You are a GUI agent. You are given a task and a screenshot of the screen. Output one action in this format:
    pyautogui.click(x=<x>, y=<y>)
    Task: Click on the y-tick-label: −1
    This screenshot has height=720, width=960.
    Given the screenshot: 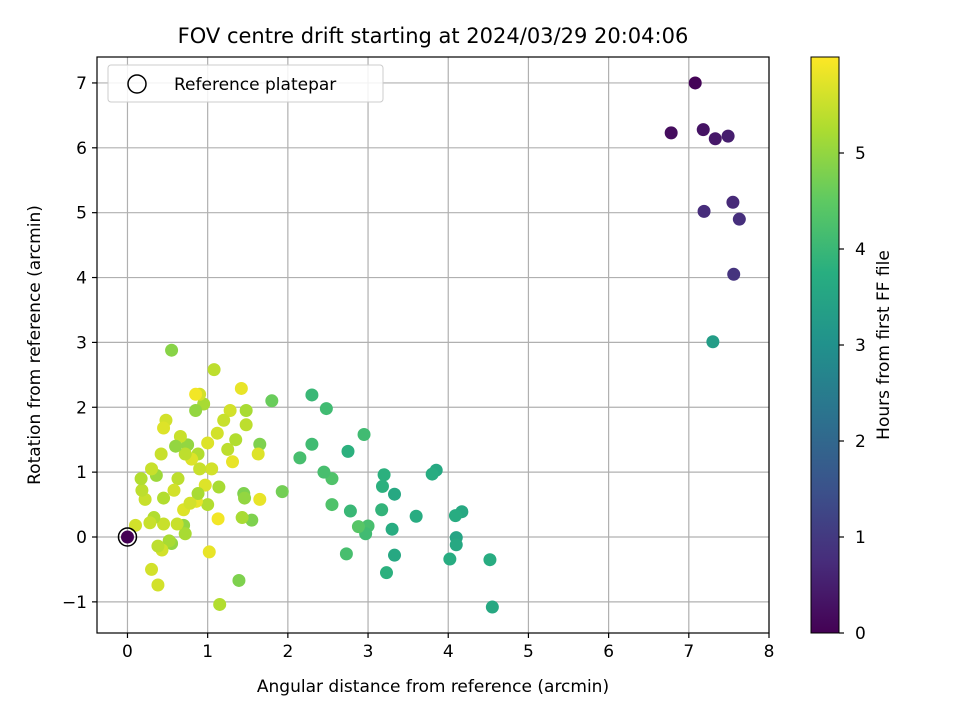 What is the action you would take?
    pyautogui.click(x=74, y=603)
    